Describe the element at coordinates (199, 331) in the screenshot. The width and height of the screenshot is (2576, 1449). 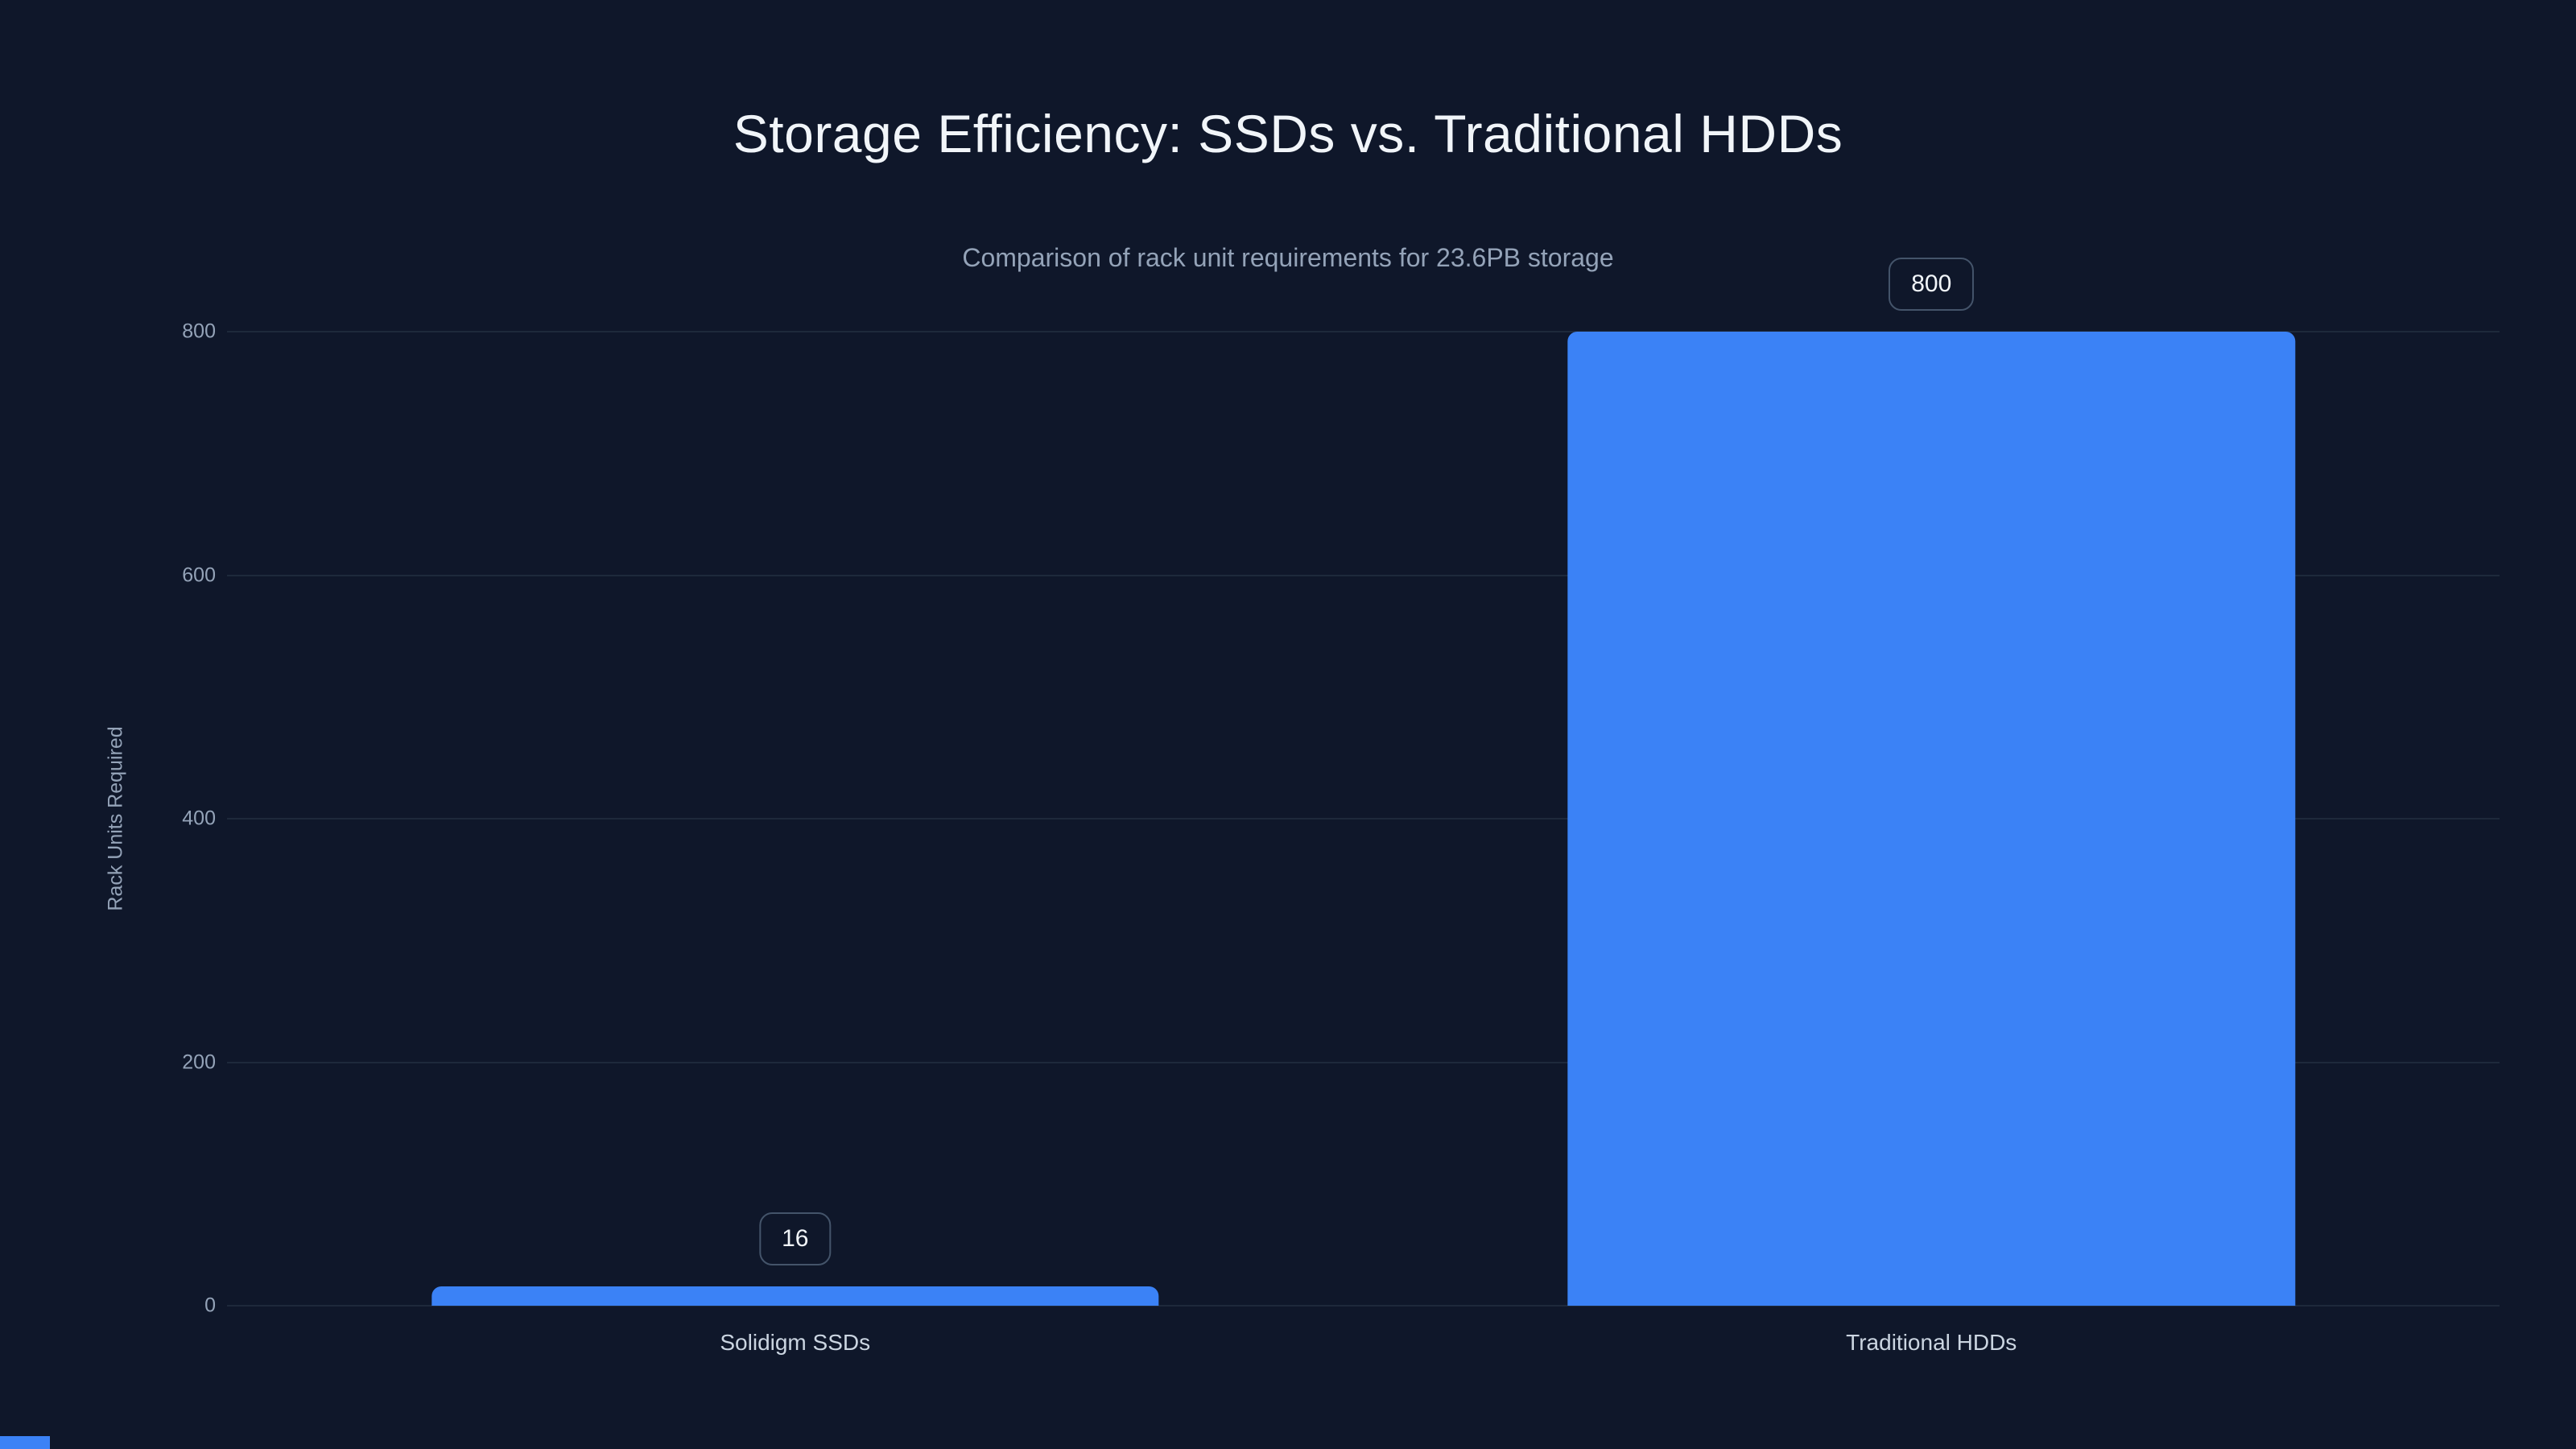
I see `y-tick-label: 800` at that location.